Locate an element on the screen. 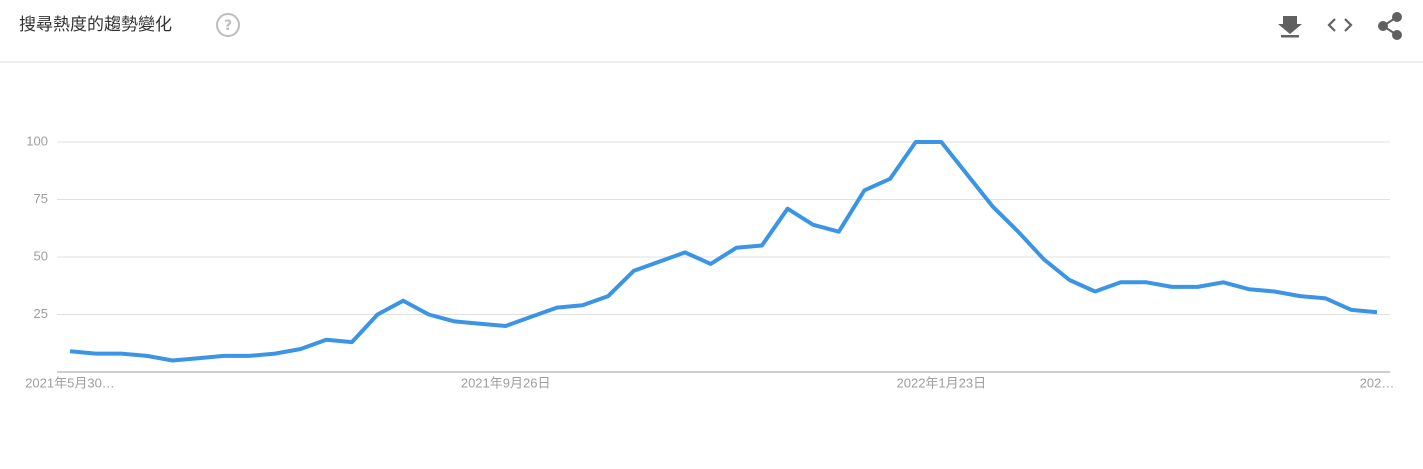  download-icon is located at coordinates (1290, 27).